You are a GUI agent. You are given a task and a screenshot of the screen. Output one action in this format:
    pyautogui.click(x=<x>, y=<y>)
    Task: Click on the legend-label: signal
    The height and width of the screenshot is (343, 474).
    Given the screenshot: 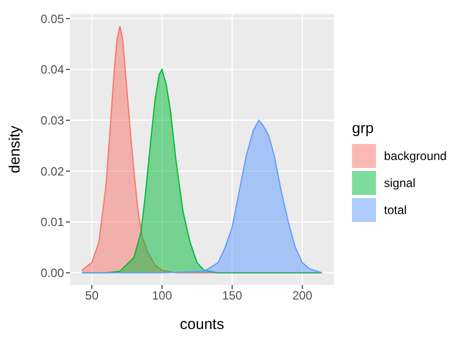 What is the action you would take?
    pyautogui.click(x=400, y=183)
    